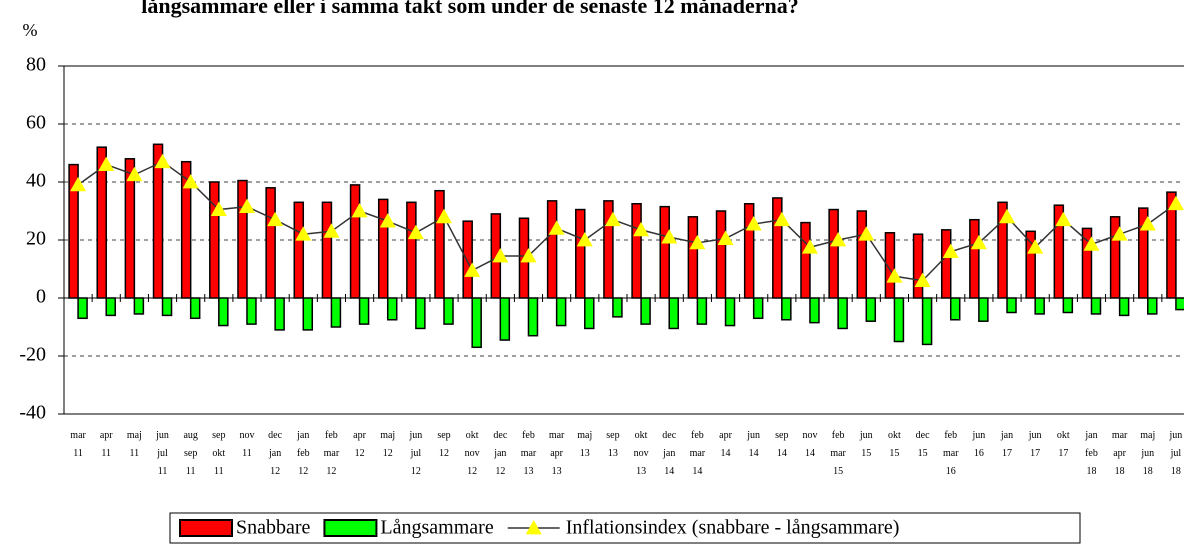  What do you see at coordinates (41, 297) in the screenshot?
I see `y-tick-label: 0` at bounding box center [41, 297].